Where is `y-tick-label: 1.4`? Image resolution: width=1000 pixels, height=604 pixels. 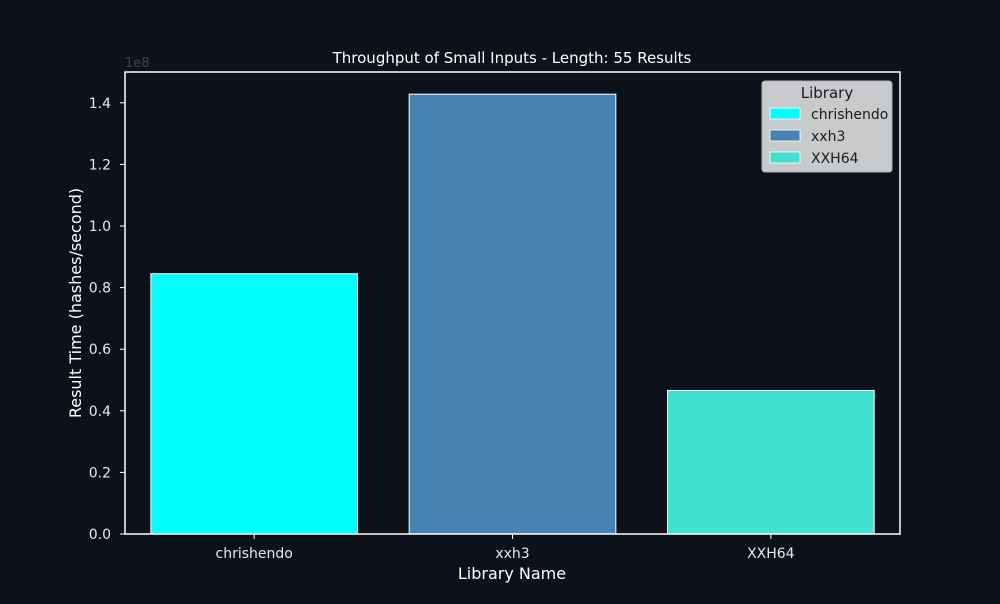
y-tick-label: 1.4 is located at coordinates (100, 104).